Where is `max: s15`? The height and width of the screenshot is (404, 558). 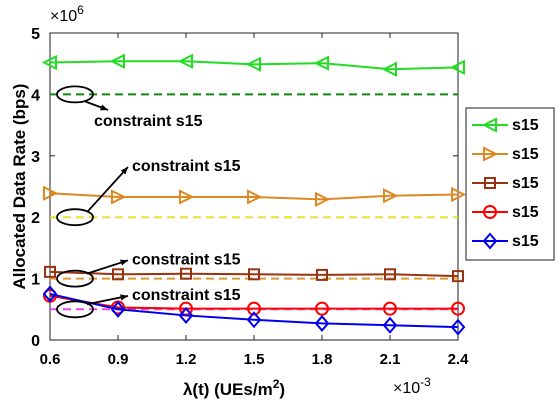
max: s15 is located at coordinates (525, 241).